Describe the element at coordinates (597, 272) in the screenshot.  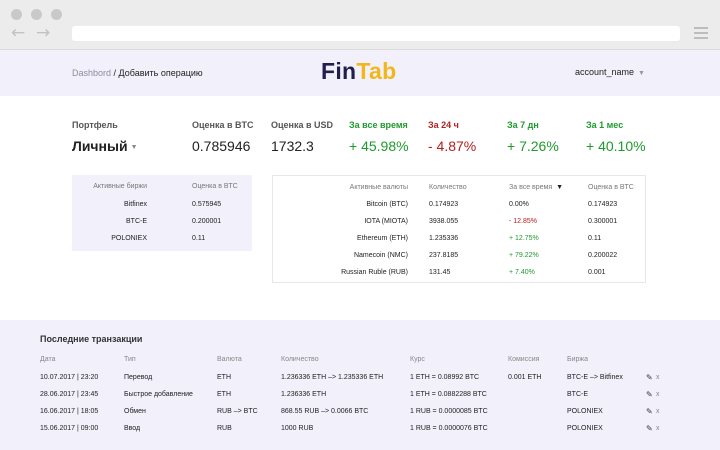
I see `currency-btc: 0.001` at that location.